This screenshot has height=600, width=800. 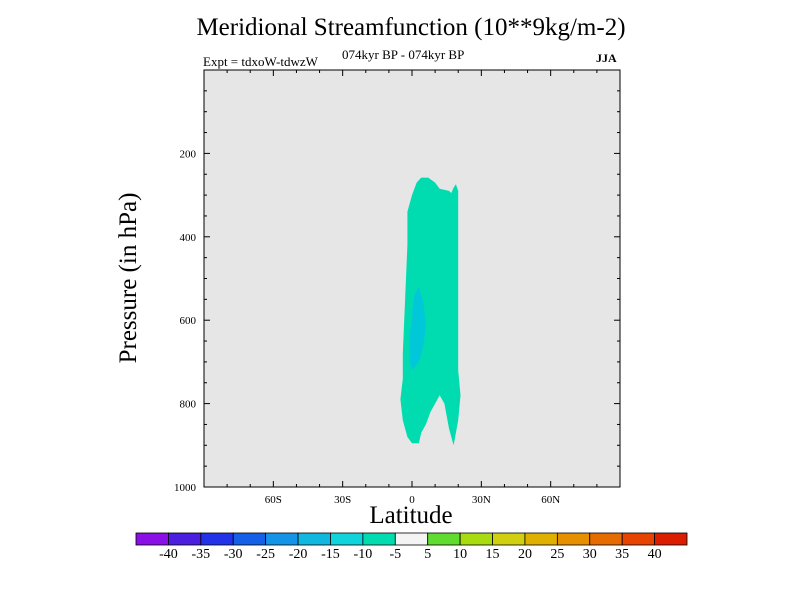 What do you see at coordinates (200, 554) in the screenshot?
I see `colorbar-label: -35` at bounding box center [200, 554].